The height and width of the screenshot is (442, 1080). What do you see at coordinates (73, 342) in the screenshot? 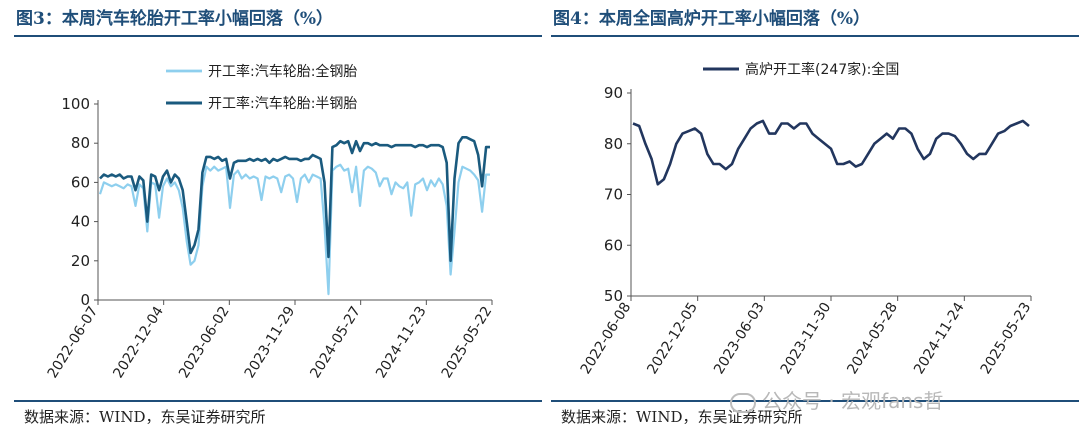
I see `x-tick-label: 2022-06-07` at bounding box center [73, 342].